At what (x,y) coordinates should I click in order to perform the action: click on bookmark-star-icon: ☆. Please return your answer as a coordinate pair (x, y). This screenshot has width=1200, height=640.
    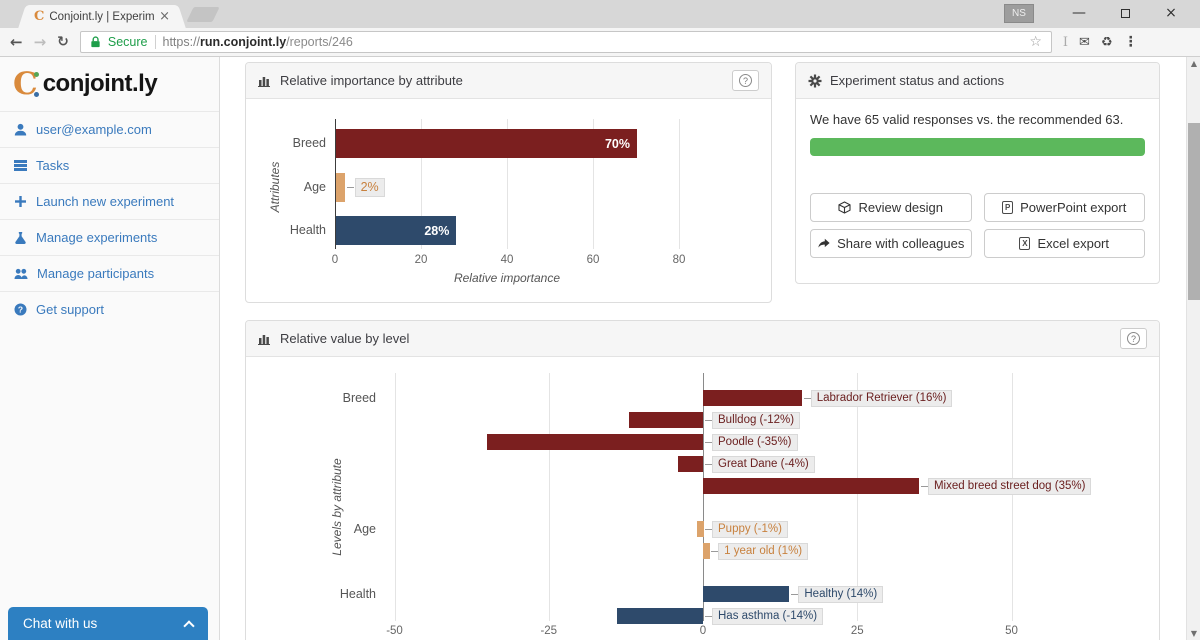
    Looking at the image, I should click on (1035, 42).